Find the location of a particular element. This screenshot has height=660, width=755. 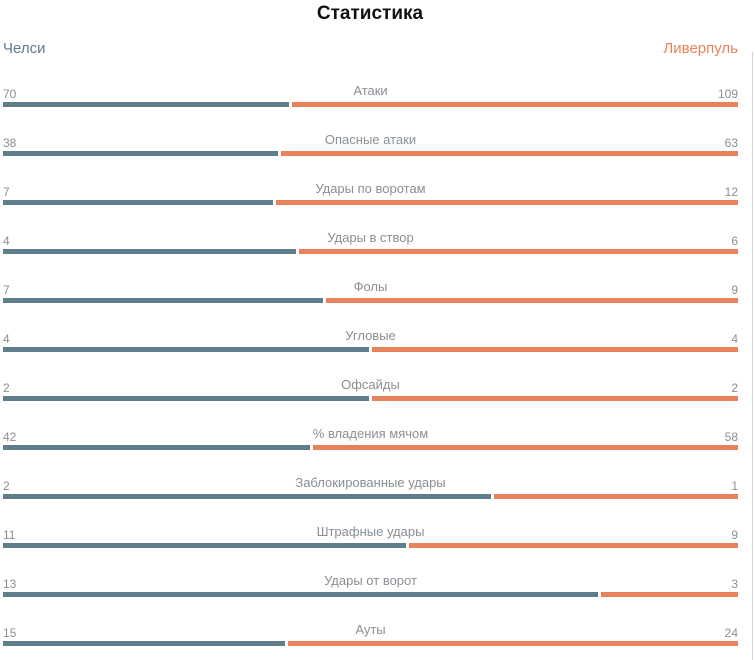

home-value: 15 is located at coordinates (10, 633).